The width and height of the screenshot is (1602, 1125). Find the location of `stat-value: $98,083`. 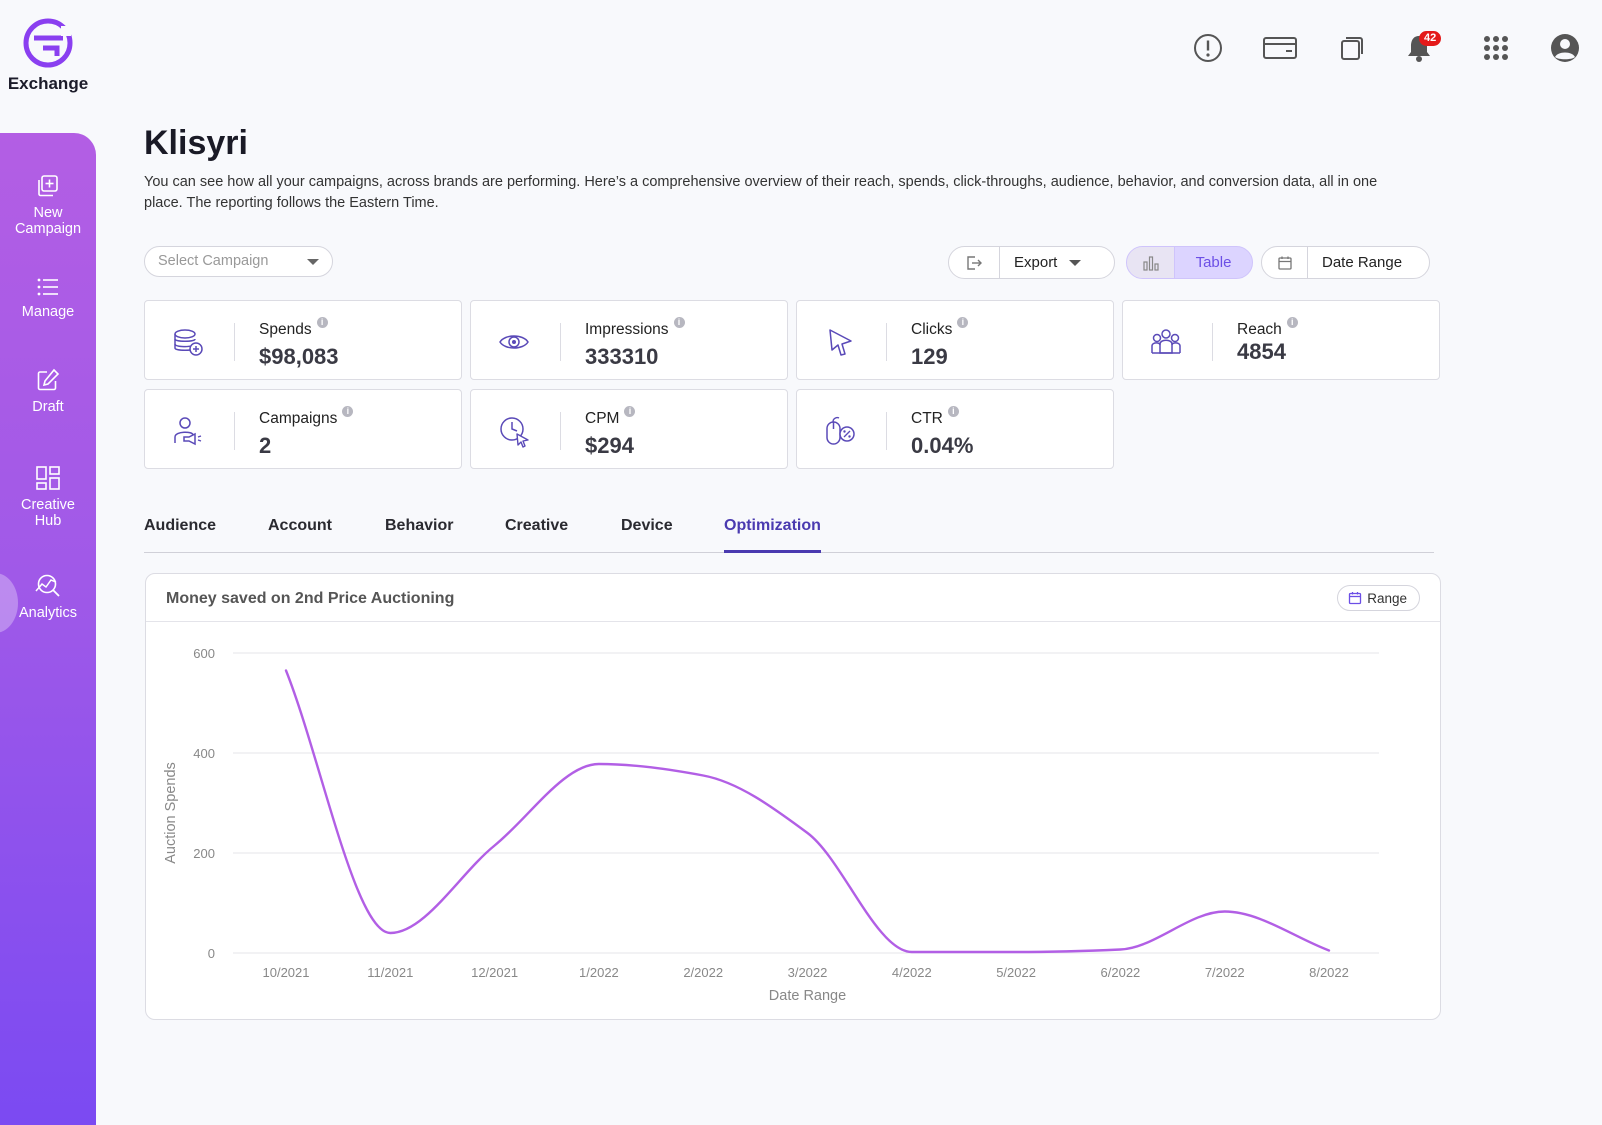

stat-value: $98,083 is located at coordinates (299, 356).